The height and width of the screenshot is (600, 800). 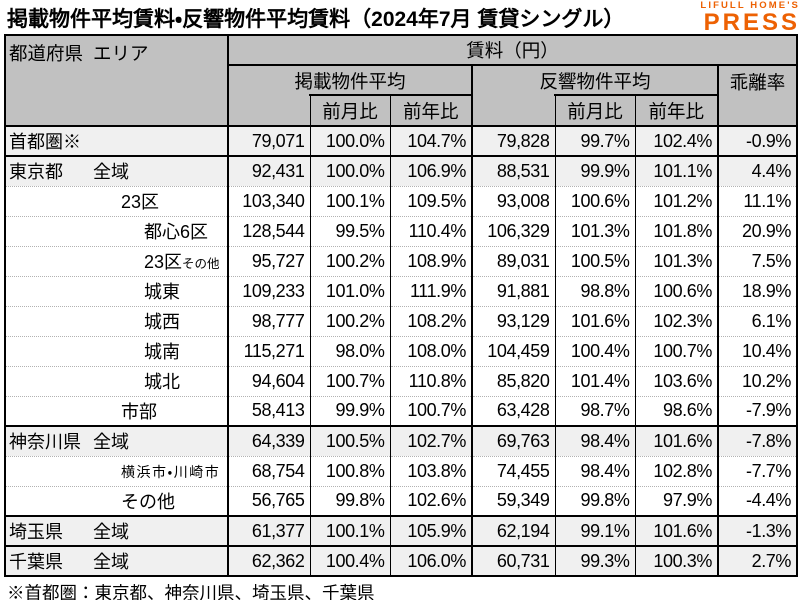 I want to click on divergence-cell: -0.9%, so click(x=757, y=140).